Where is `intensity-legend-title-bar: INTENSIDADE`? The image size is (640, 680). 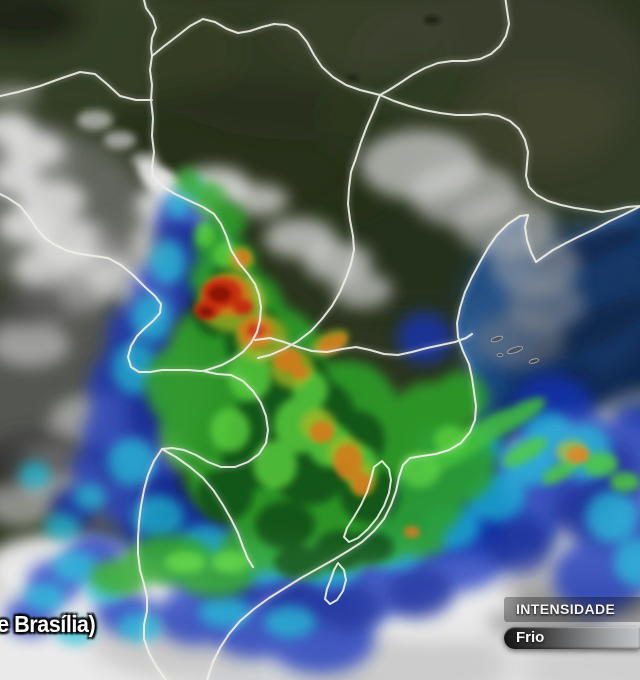 intensity-legend-title-bar: INTENSIDADE is located at coordinates (572, 609).